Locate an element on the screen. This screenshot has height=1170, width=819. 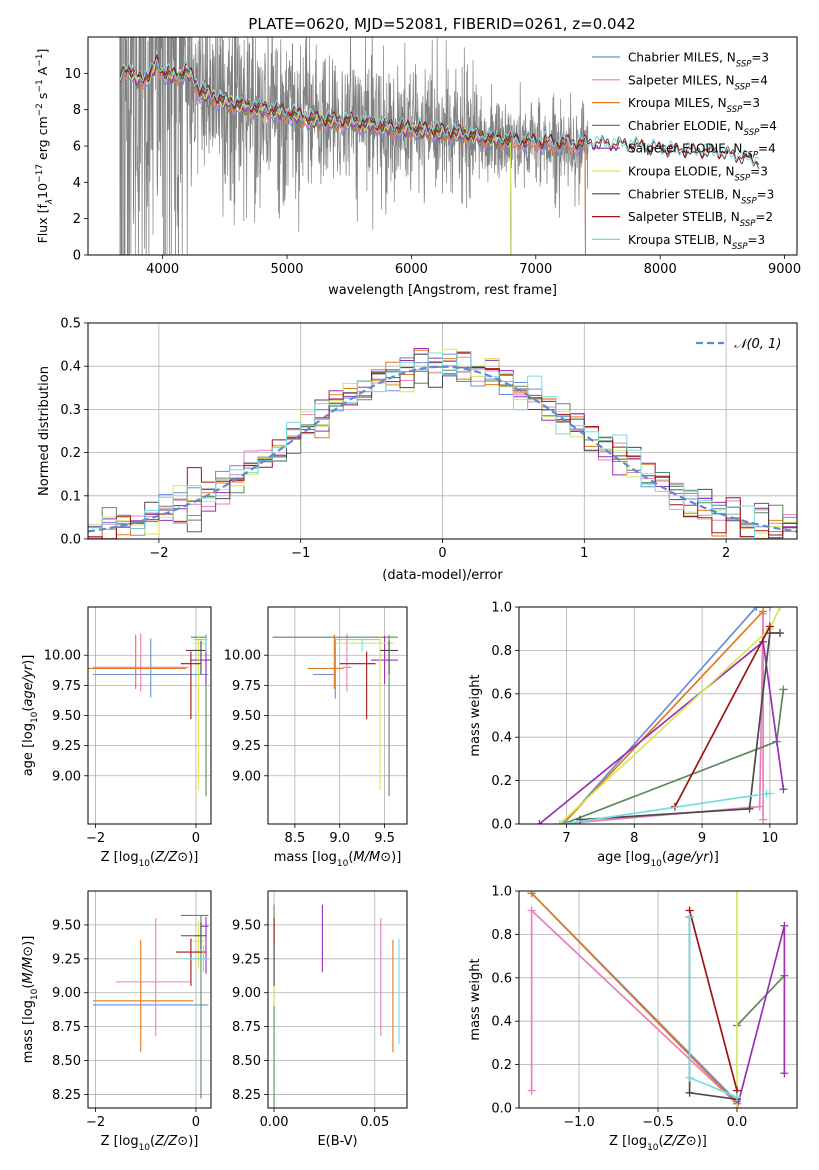
model-spectrum-kroupa_elodie is located at coordinates (315, 154).